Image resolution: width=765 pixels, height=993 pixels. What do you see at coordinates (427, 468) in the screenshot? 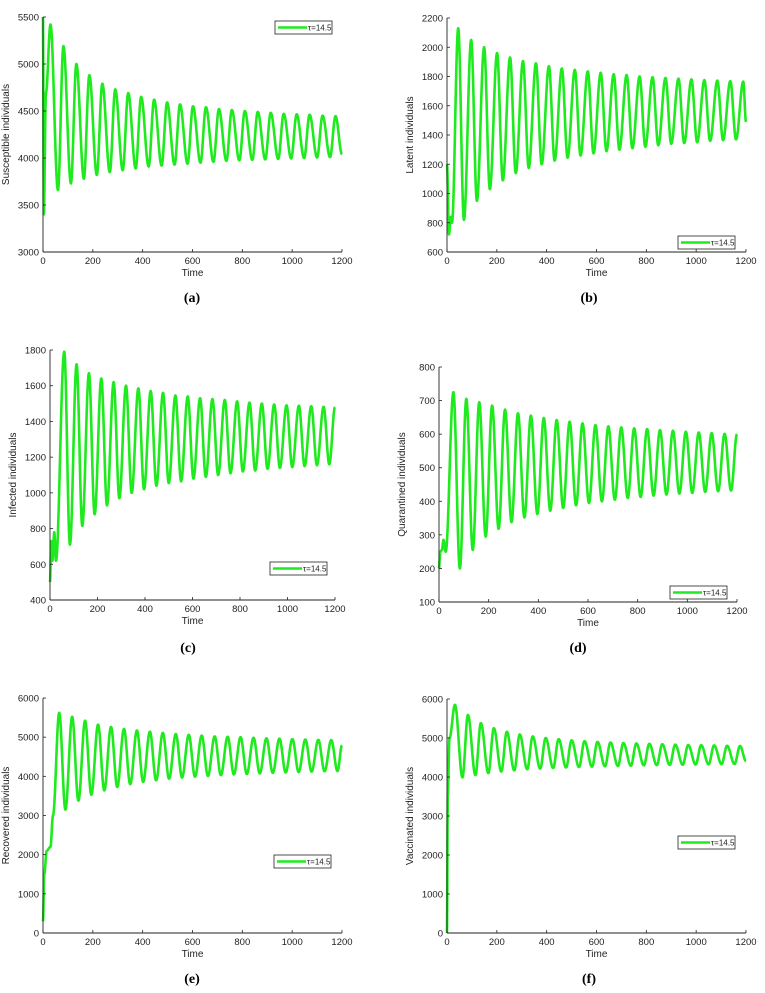
I see `y-tick-label: 500` at bounding box center [427, 468].